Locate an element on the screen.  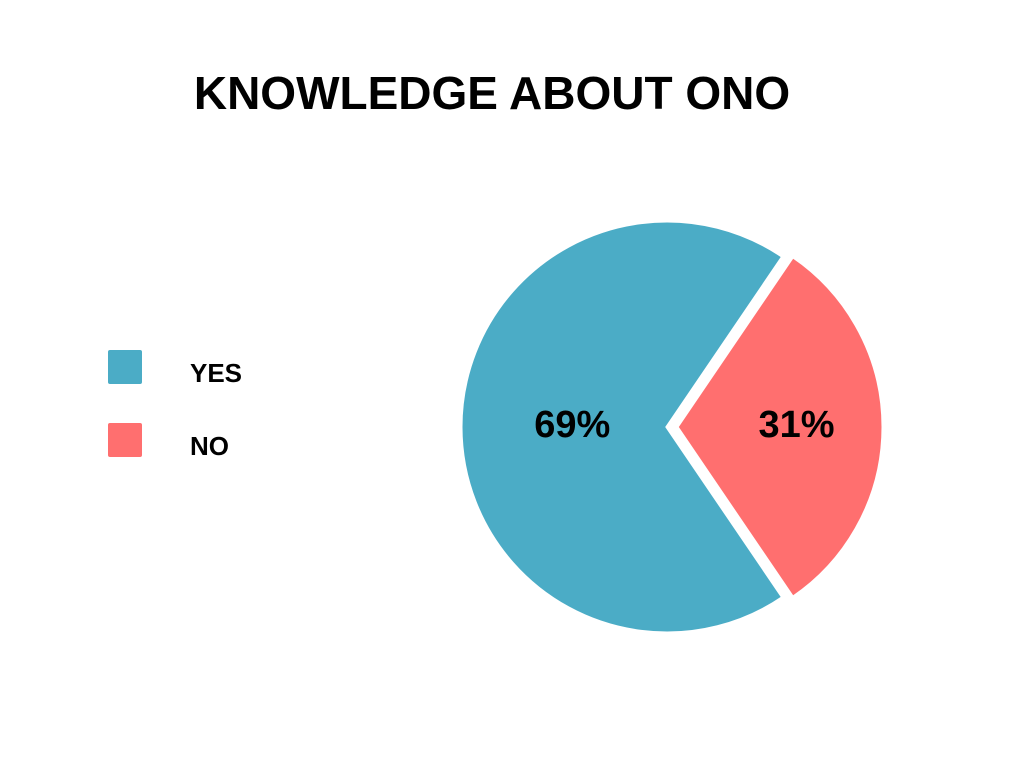
chart-title: KNOWLEDGE ABOUT ONO is located at coordinates (492, 93).